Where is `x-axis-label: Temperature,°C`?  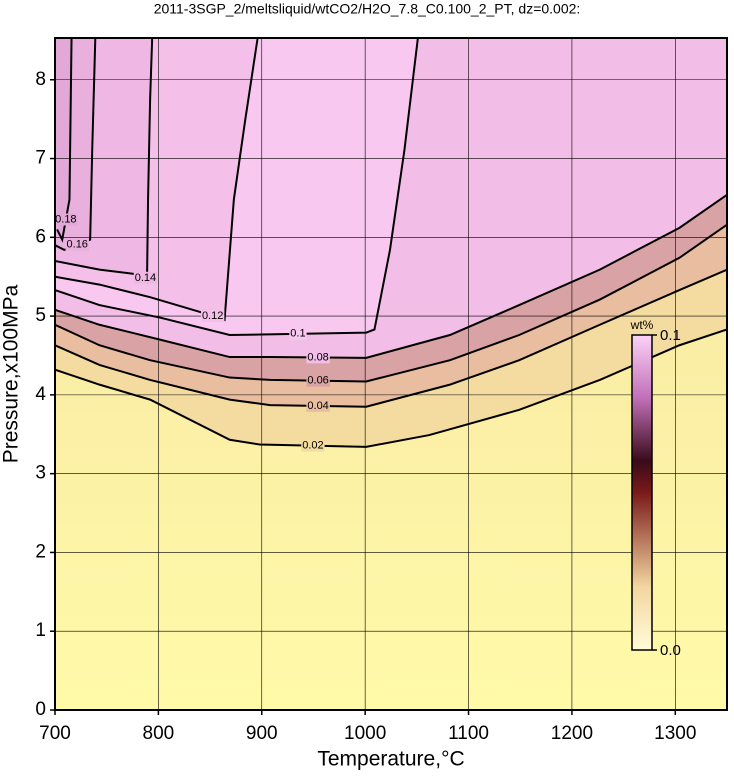
x-axis-label: Temperature,°C is located at coordinates (390, 759).